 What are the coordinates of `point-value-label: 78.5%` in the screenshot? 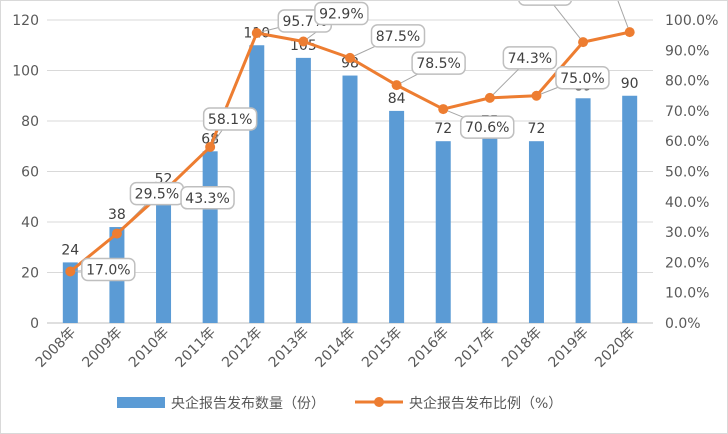 It's located at (438, 64).